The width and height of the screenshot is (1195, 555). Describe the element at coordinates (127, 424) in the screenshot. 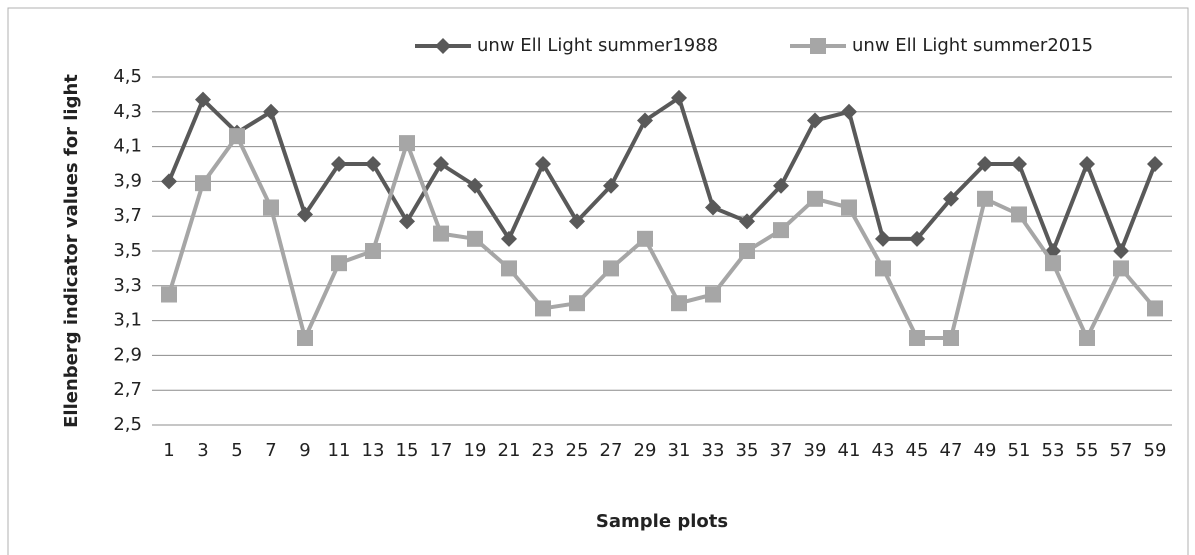

I see `y-tick-label: 2,5` at that location.